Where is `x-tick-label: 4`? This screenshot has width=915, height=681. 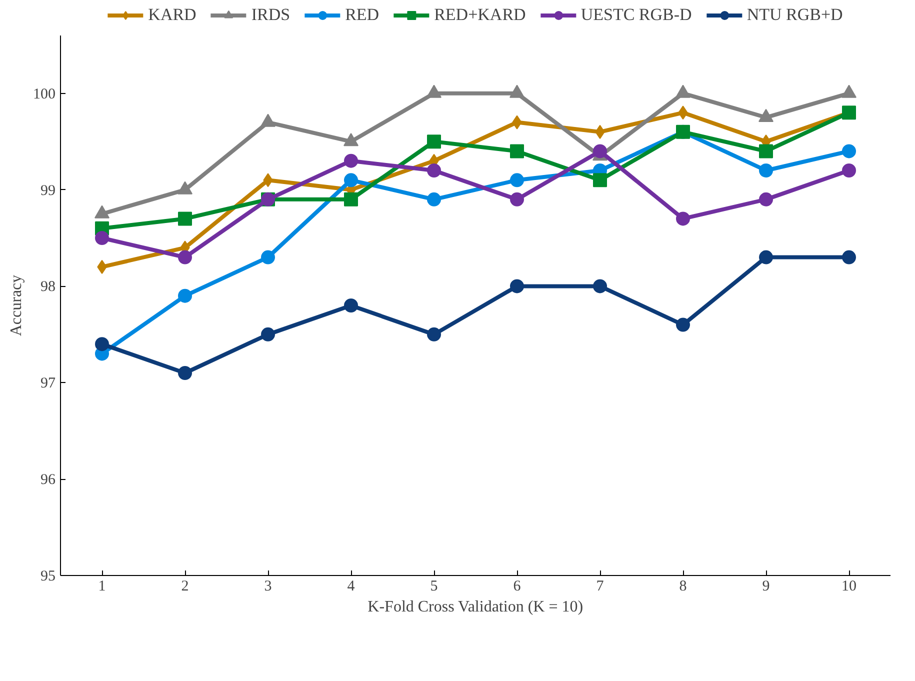
x-tick-label: 4 is located at coordinates (351, 586).